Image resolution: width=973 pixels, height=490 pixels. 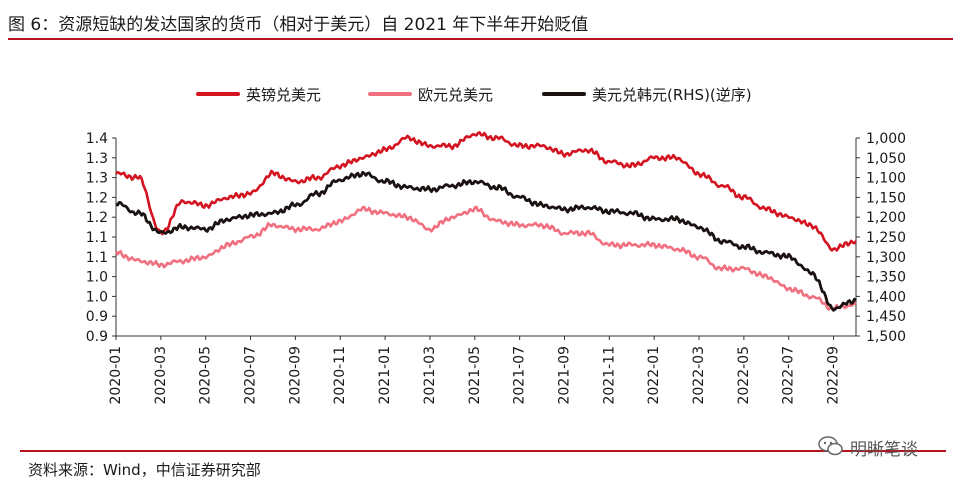 I want to click on footer-rule, so click(x=483, y=451).